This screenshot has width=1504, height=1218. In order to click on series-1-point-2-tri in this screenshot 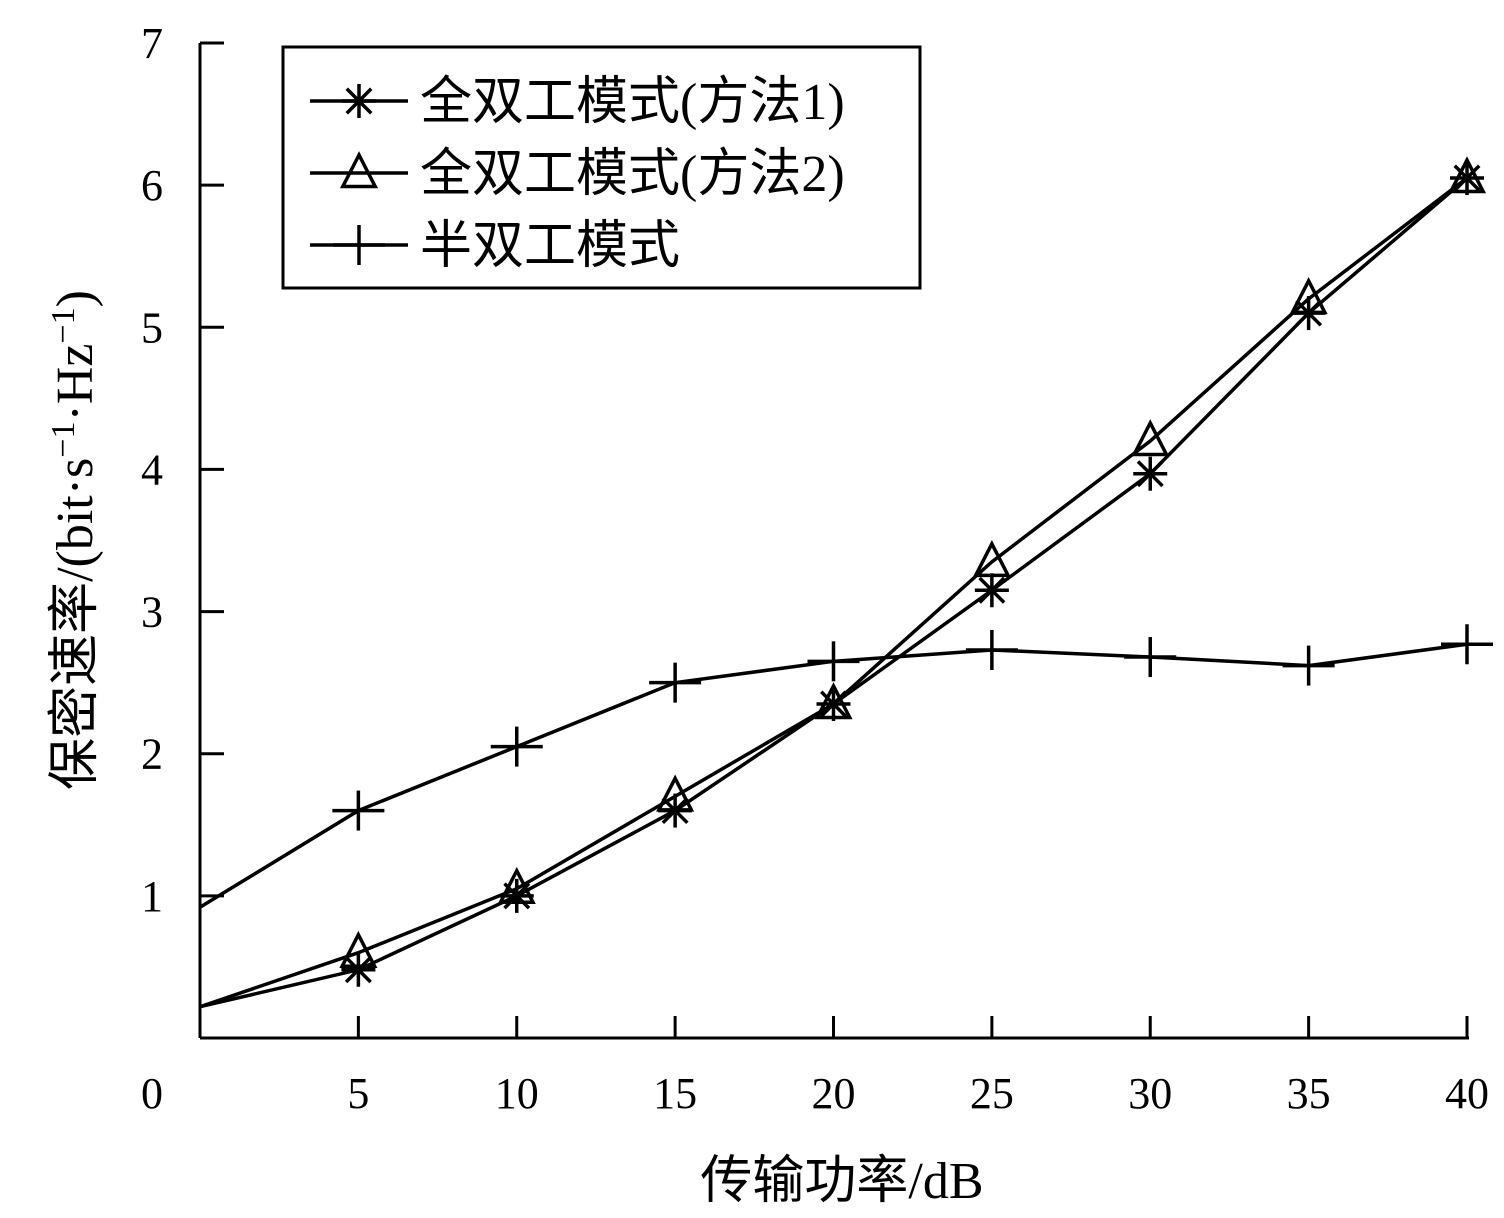, I will do `click(516, 885)`.